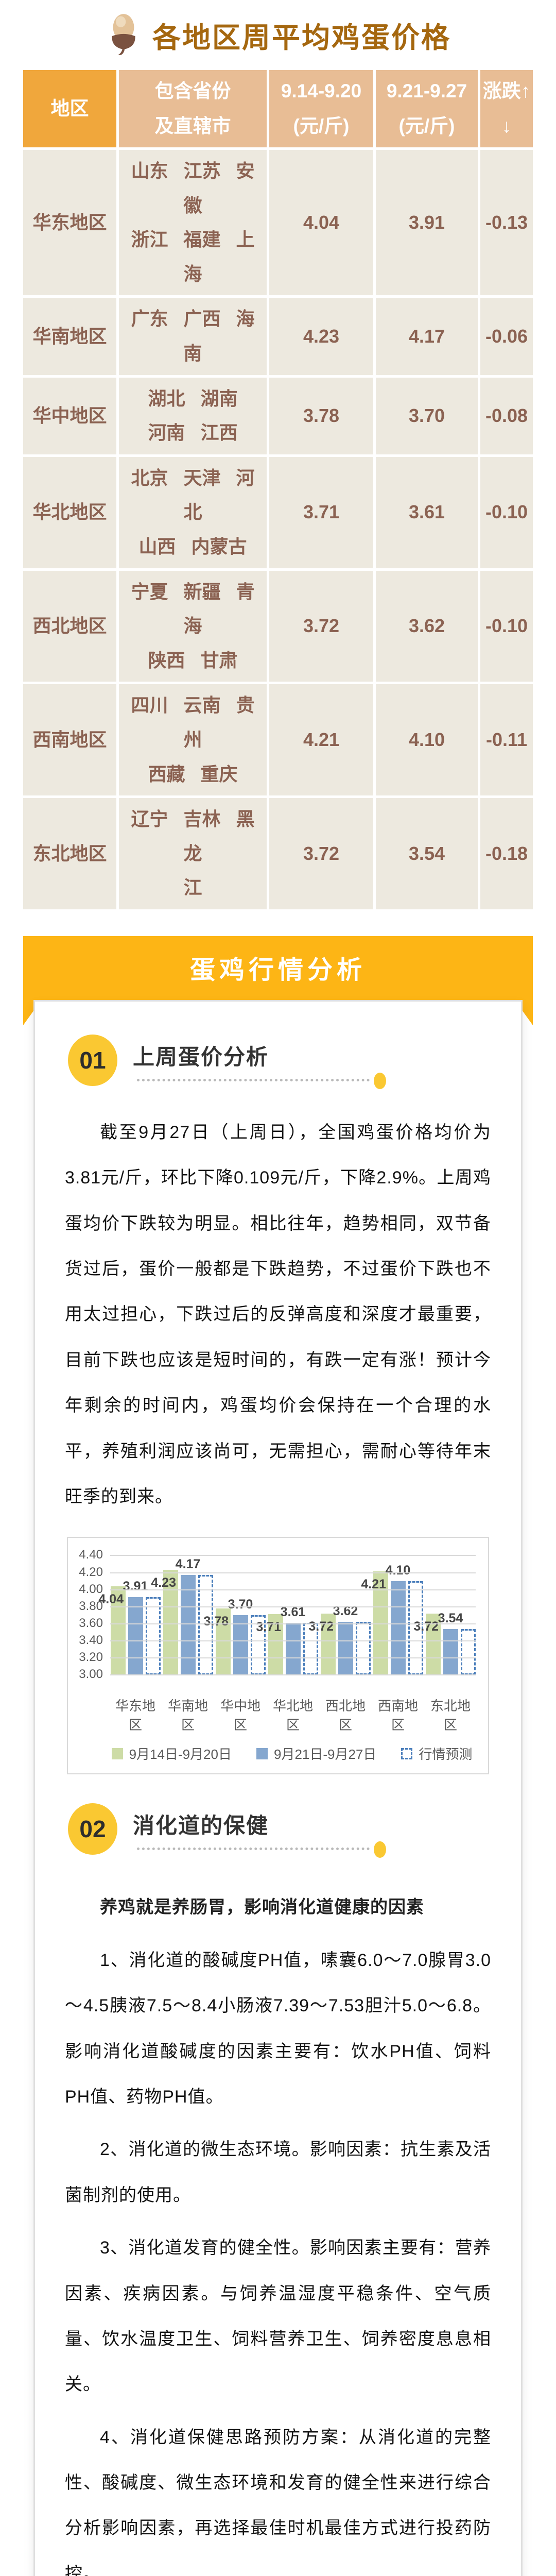 The height and width of the screenshot is (2576, 556). I want to click on table-row-week2-price: 3.70, so click(427, 415).